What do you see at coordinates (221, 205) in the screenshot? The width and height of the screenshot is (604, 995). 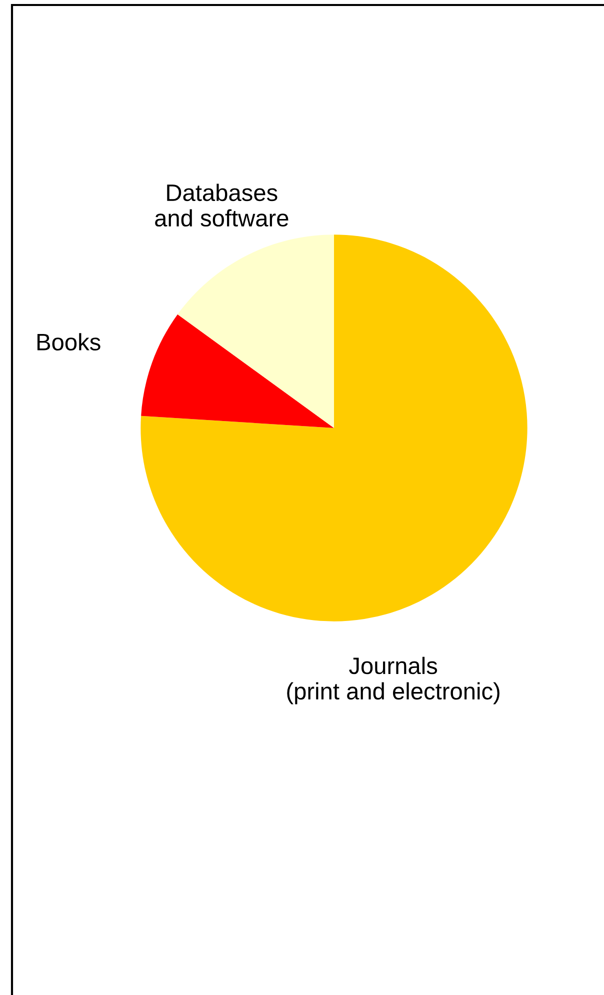 I see `slice-label: Databases and software` at bounding box center [221, 205].